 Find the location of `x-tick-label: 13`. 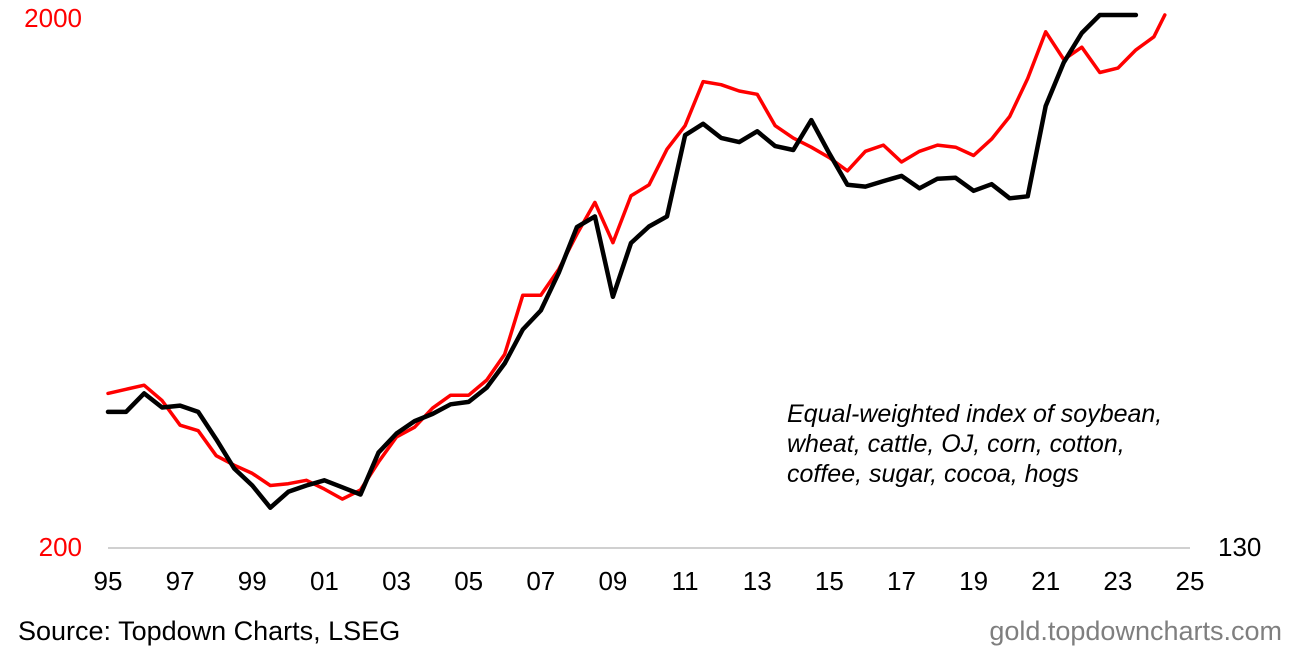

x-tick-label: 13 is located at coordinates (757, 581).